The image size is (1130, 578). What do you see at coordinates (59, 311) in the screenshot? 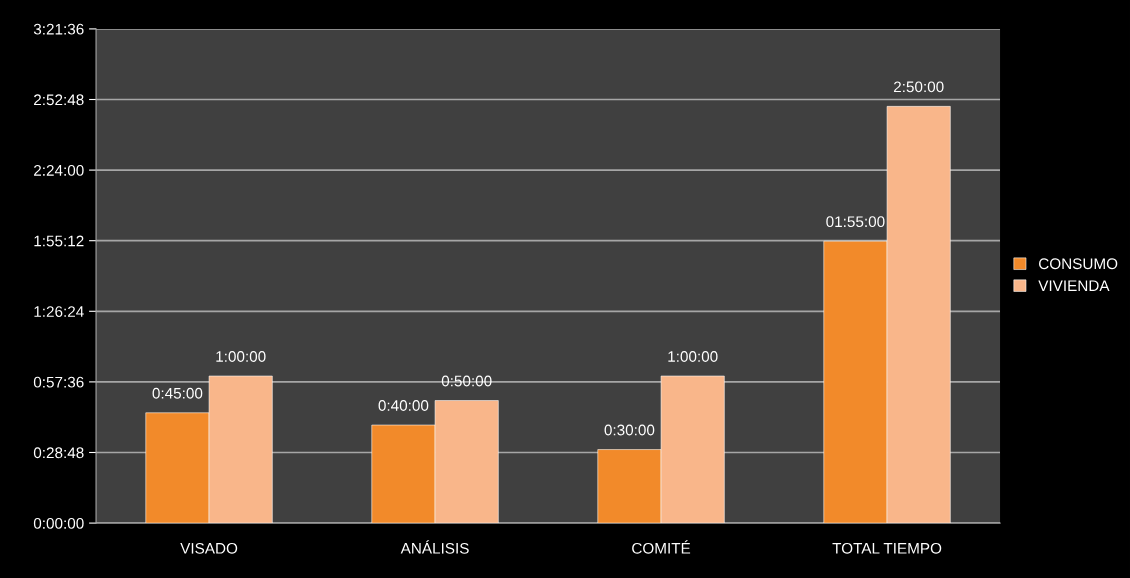
I see `y-tick-label: 1:26:24` at bounding box center [59, 311].